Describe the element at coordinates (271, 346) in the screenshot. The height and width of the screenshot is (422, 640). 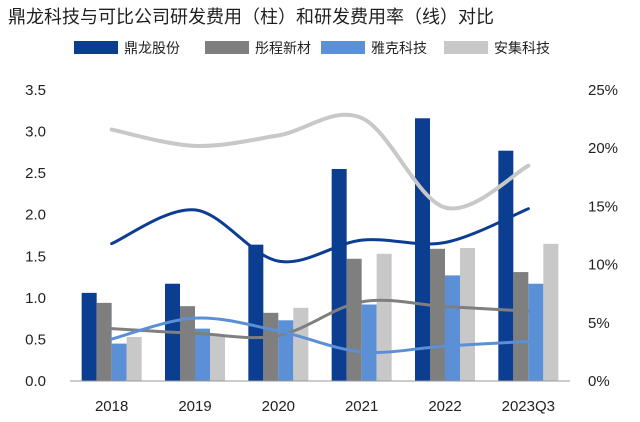
I see `bar-2-2020` at that location.